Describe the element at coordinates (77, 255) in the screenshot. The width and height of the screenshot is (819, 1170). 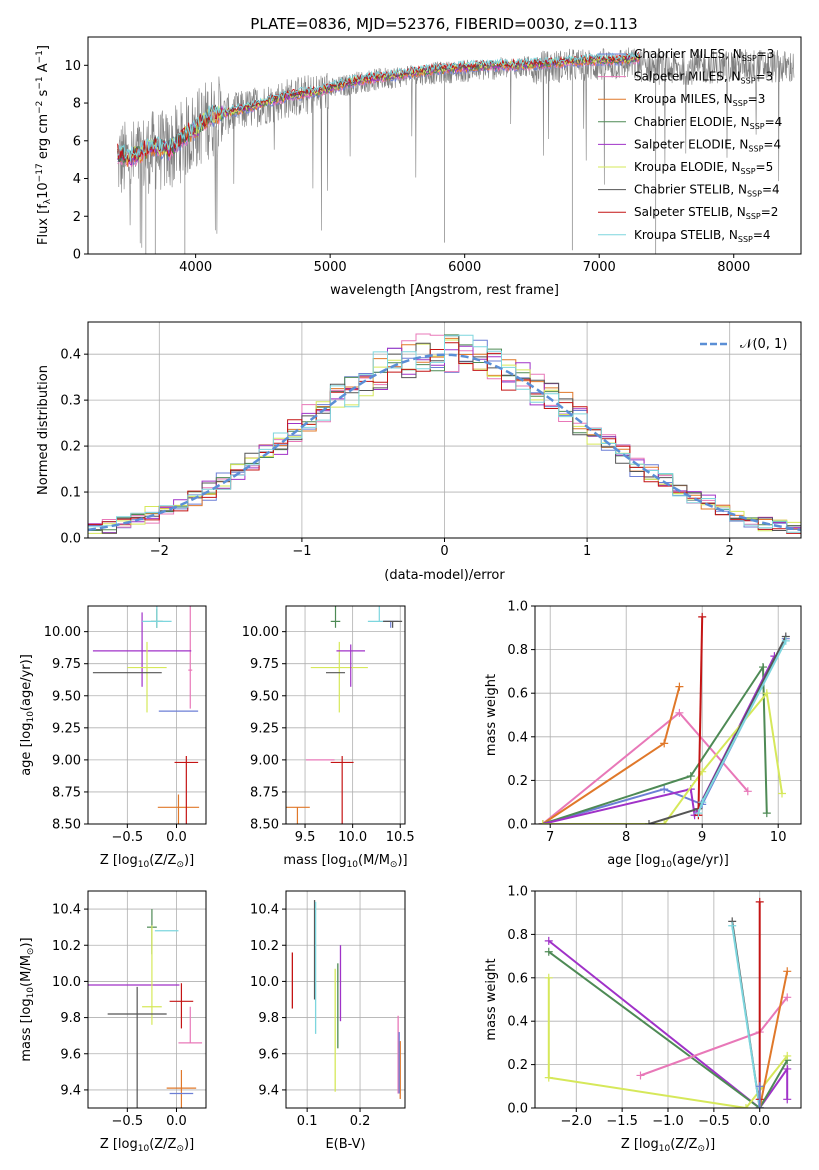
I see `y-tick-label: 0` at that location.